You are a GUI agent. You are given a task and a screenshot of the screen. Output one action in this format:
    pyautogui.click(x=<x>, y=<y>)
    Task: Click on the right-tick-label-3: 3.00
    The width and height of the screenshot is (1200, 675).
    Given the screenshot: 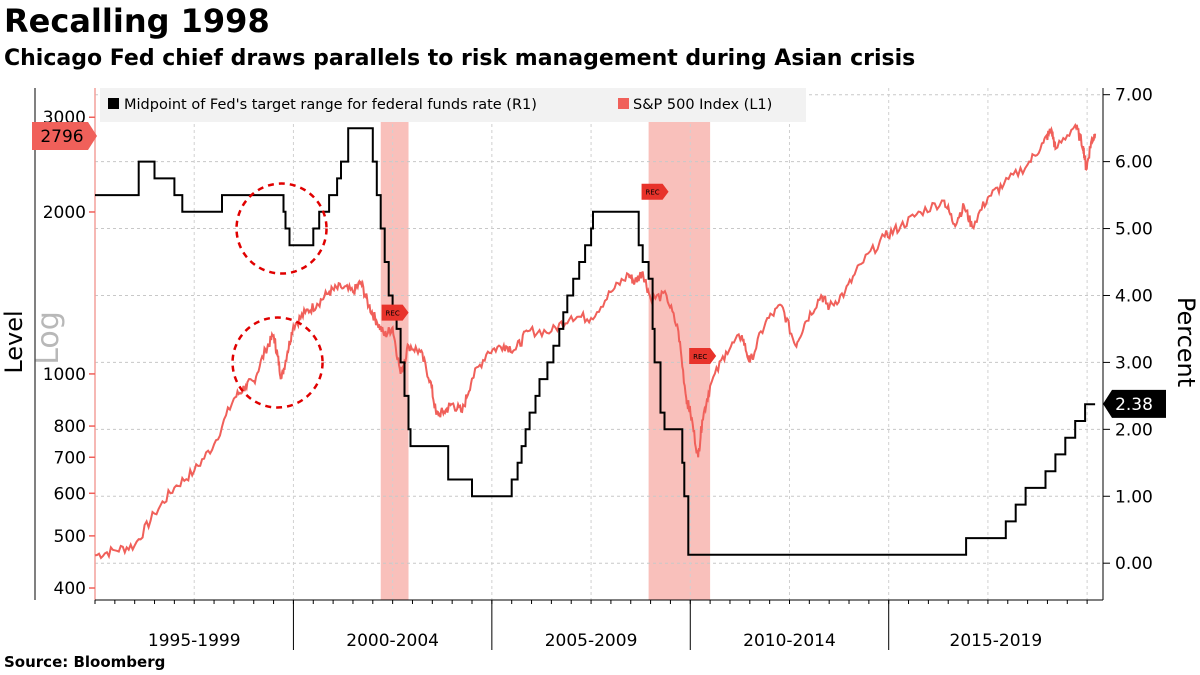 What is the action you would take?
    pyautogui.click(x=1134, y=363)
    